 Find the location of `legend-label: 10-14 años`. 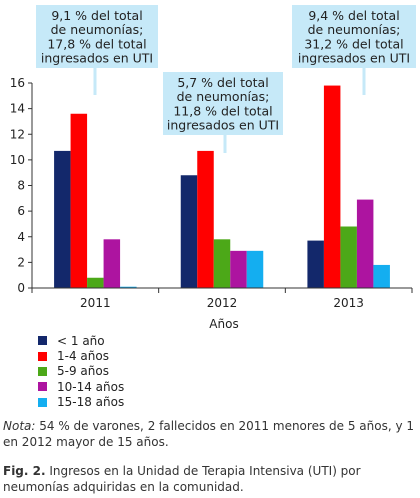

legend-label: 10-14 años is located at coordinates (91, 386).